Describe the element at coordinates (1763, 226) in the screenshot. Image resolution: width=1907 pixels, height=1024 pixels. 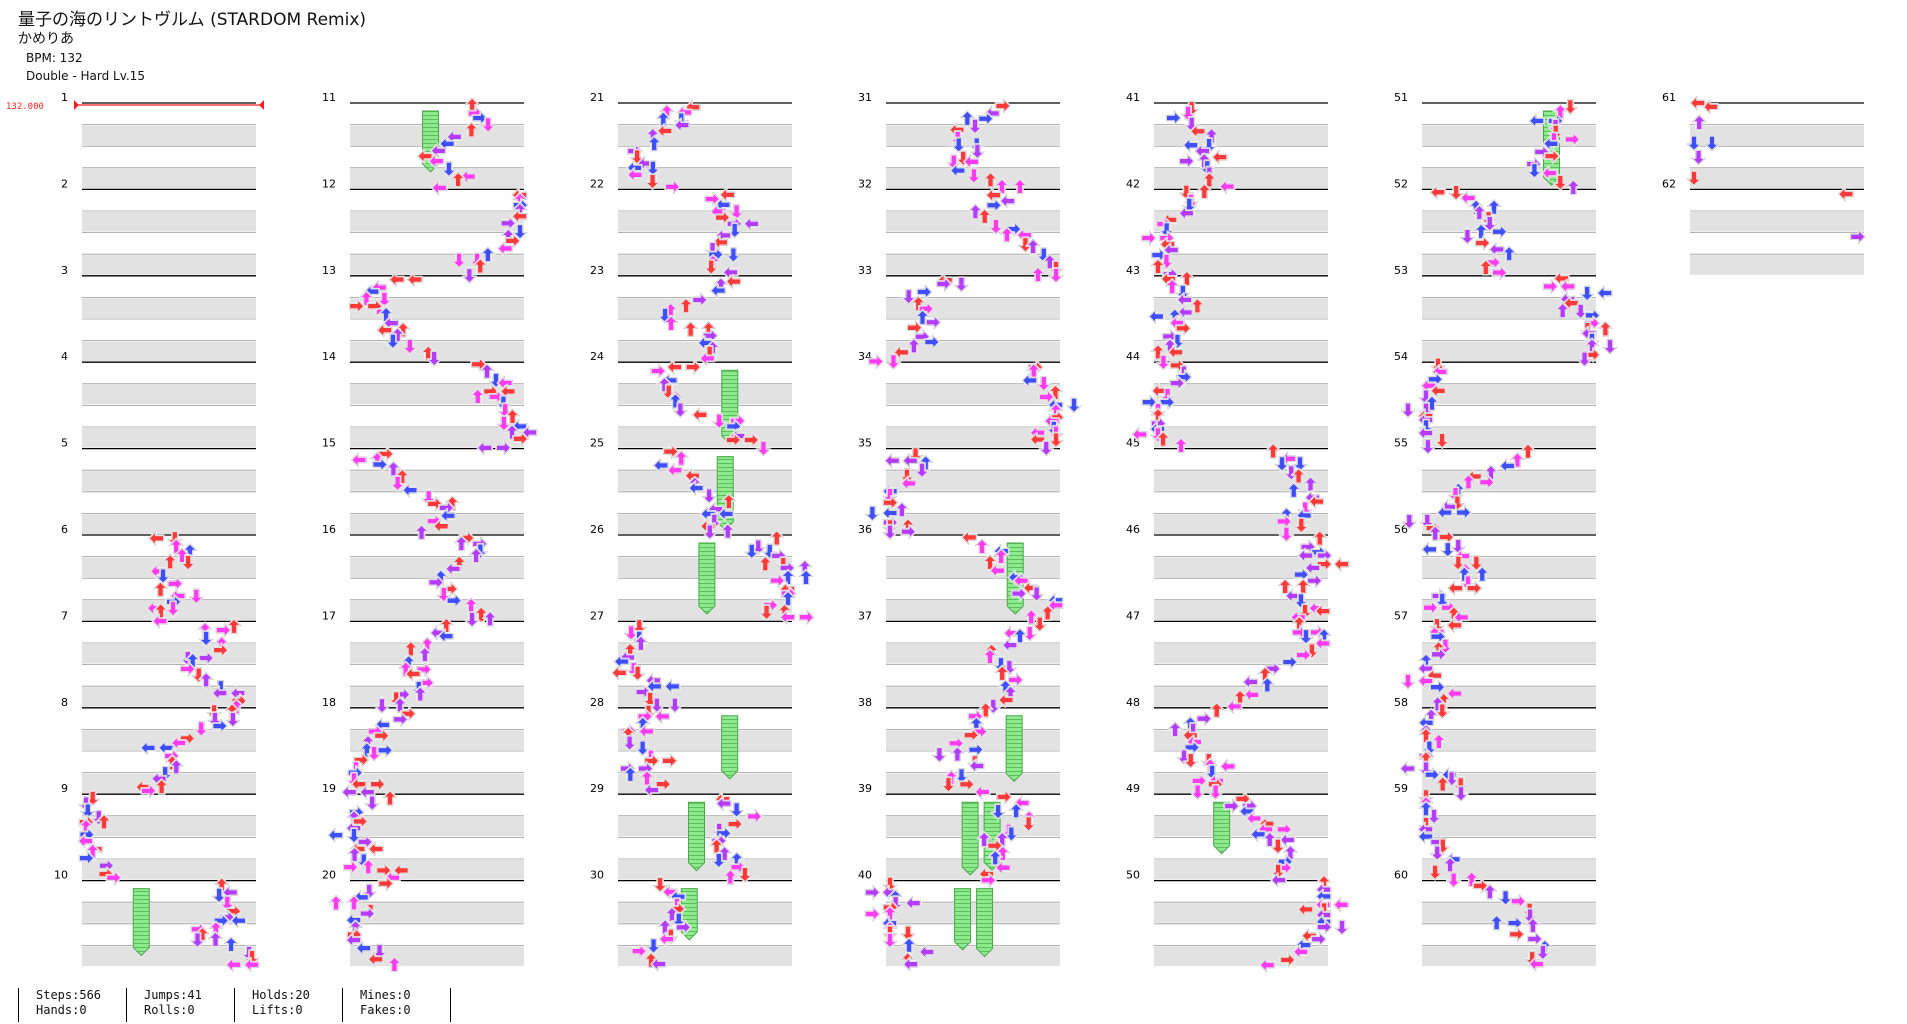
I see `measure-62: 62` at that location.